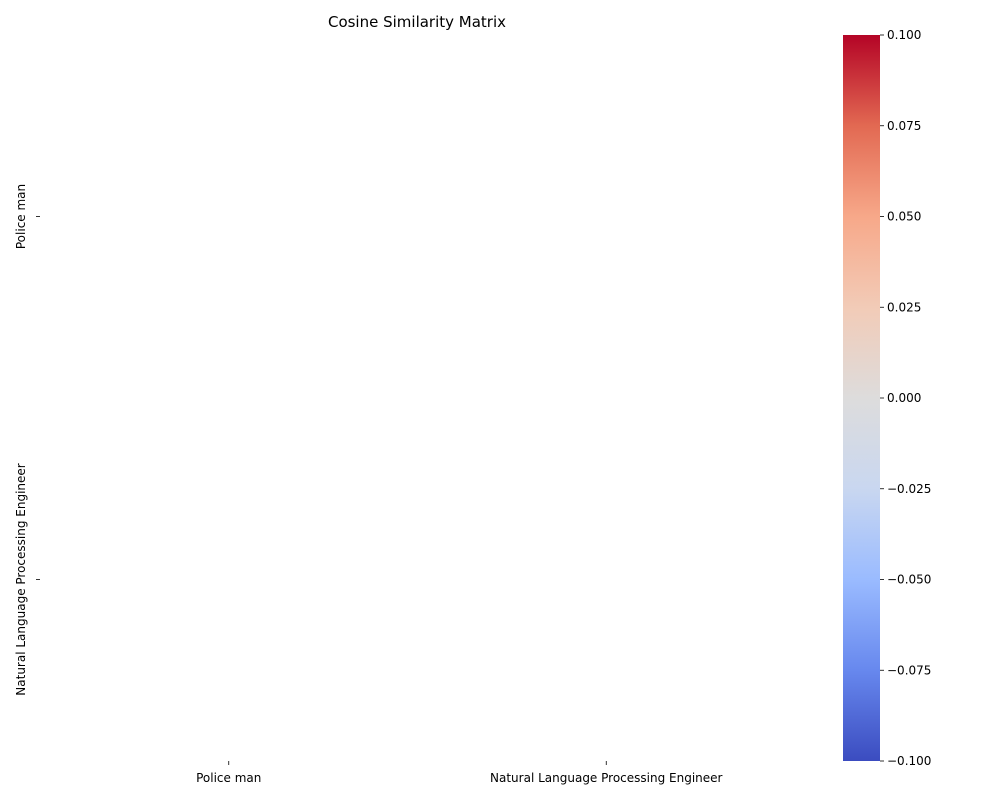 The height and width of the screenshot is (800, 1000). I want to click on colorbar-tick-label: −0.100, so click(909, 761).